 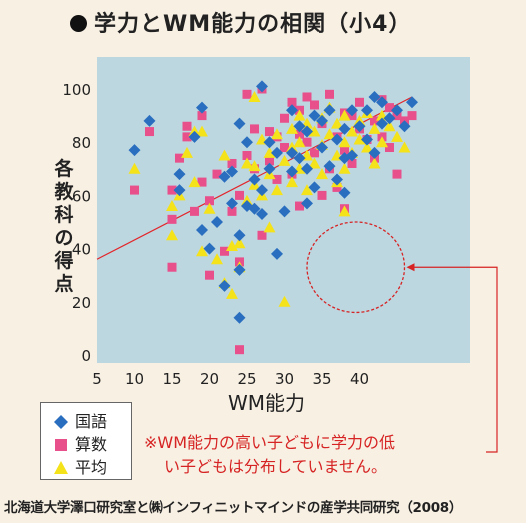 What do you see at coordinates (64, 226) in the screenshot?
I see `y-axis-label: 各教科の得点` at bounding box center [64, 226].